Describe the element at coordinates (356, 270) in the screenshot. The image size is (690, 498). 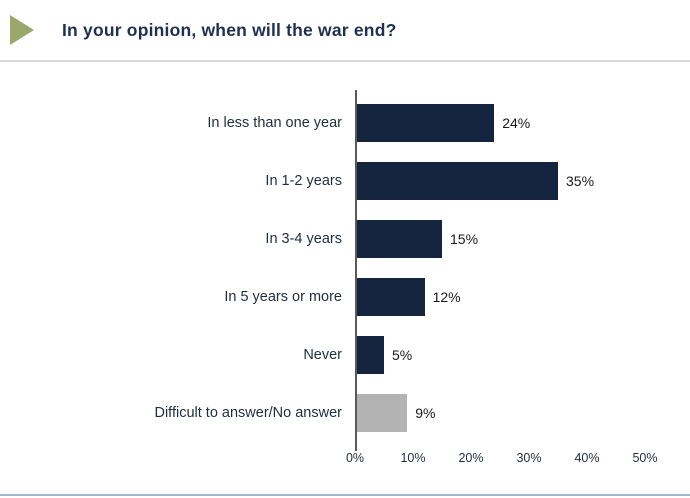
I see `y-axis-line` at that location.